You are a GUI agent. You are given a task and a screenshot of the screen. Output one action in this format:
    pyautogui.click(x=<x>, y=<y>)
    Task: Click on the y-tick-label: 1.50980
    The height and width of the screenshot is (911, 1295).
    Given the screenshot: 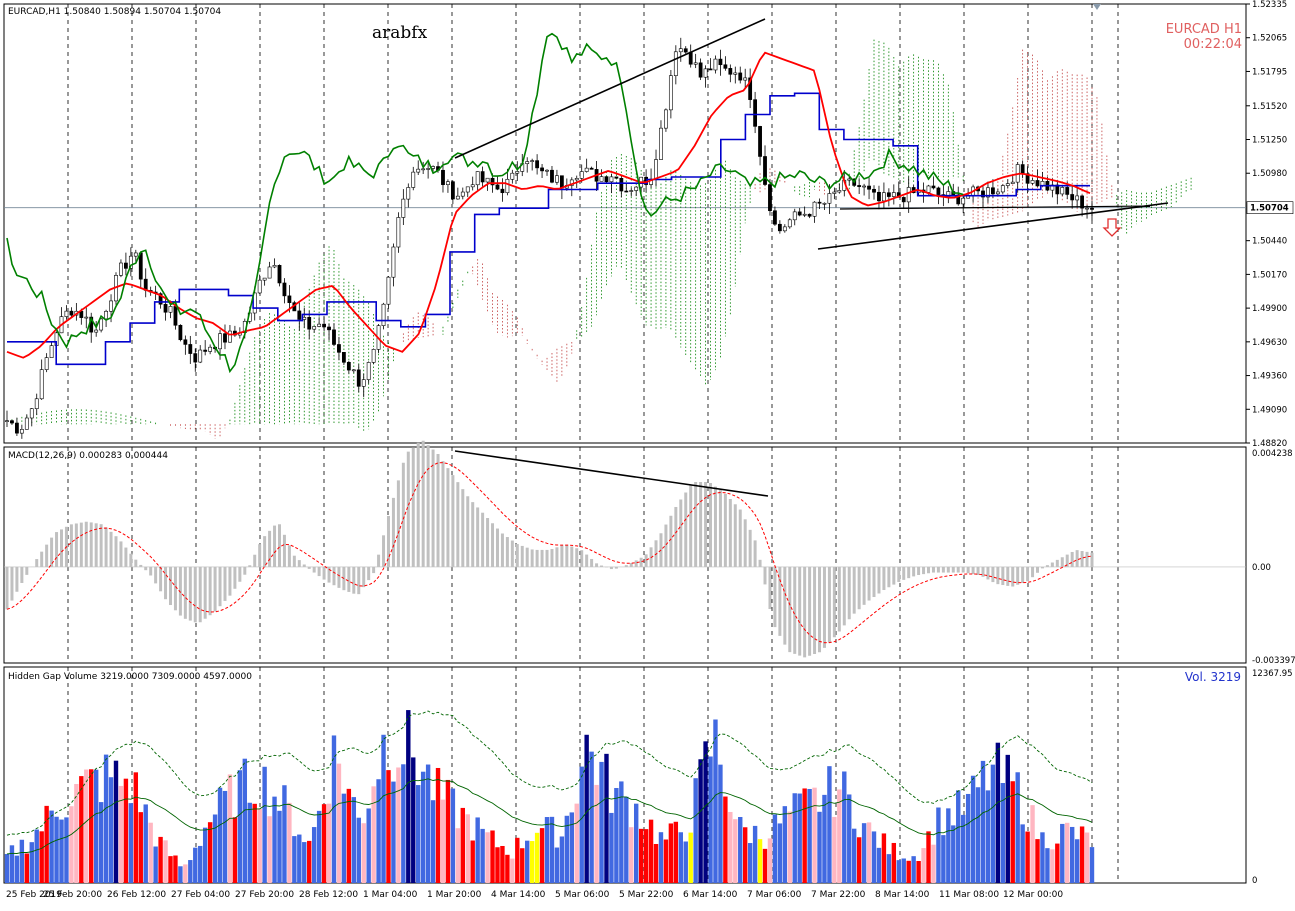 What is the action you would take?
    pyautogui.click(x=1269, y=174)
    